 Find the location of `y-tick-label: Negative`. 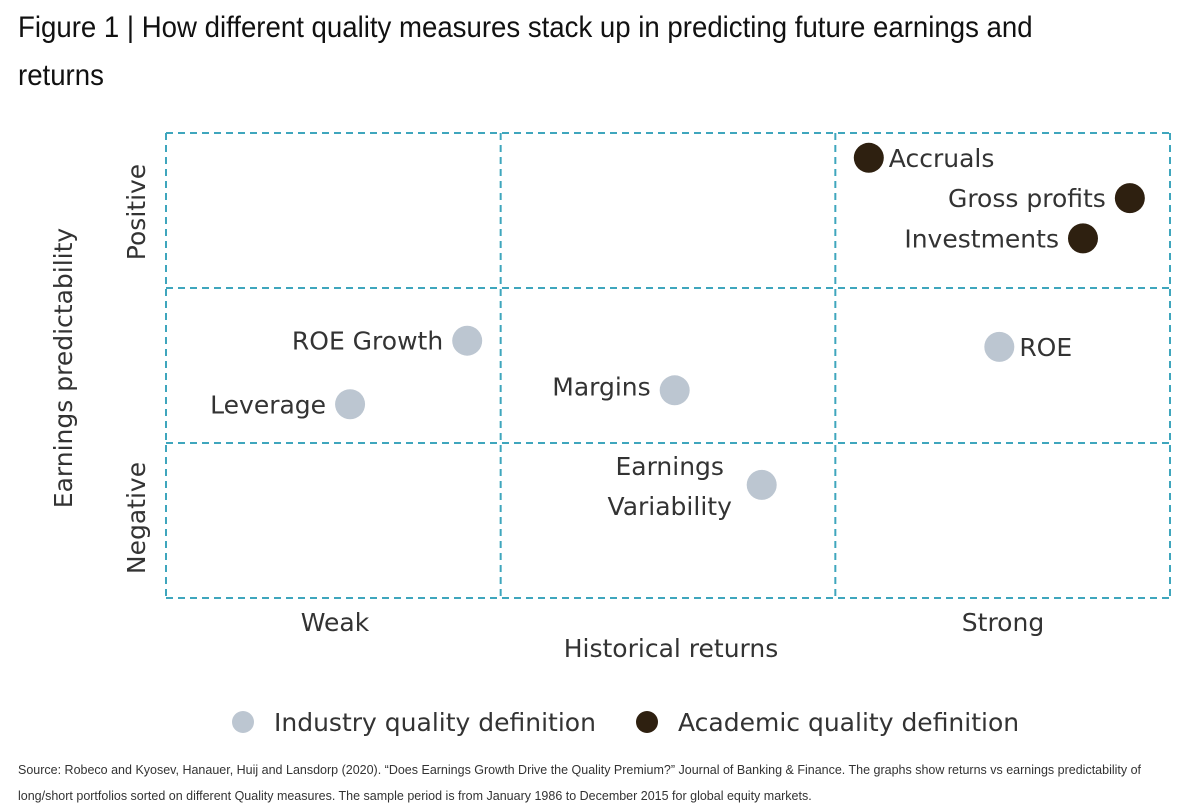

y-tick-label: Negative is located at coordinates (136, 518).